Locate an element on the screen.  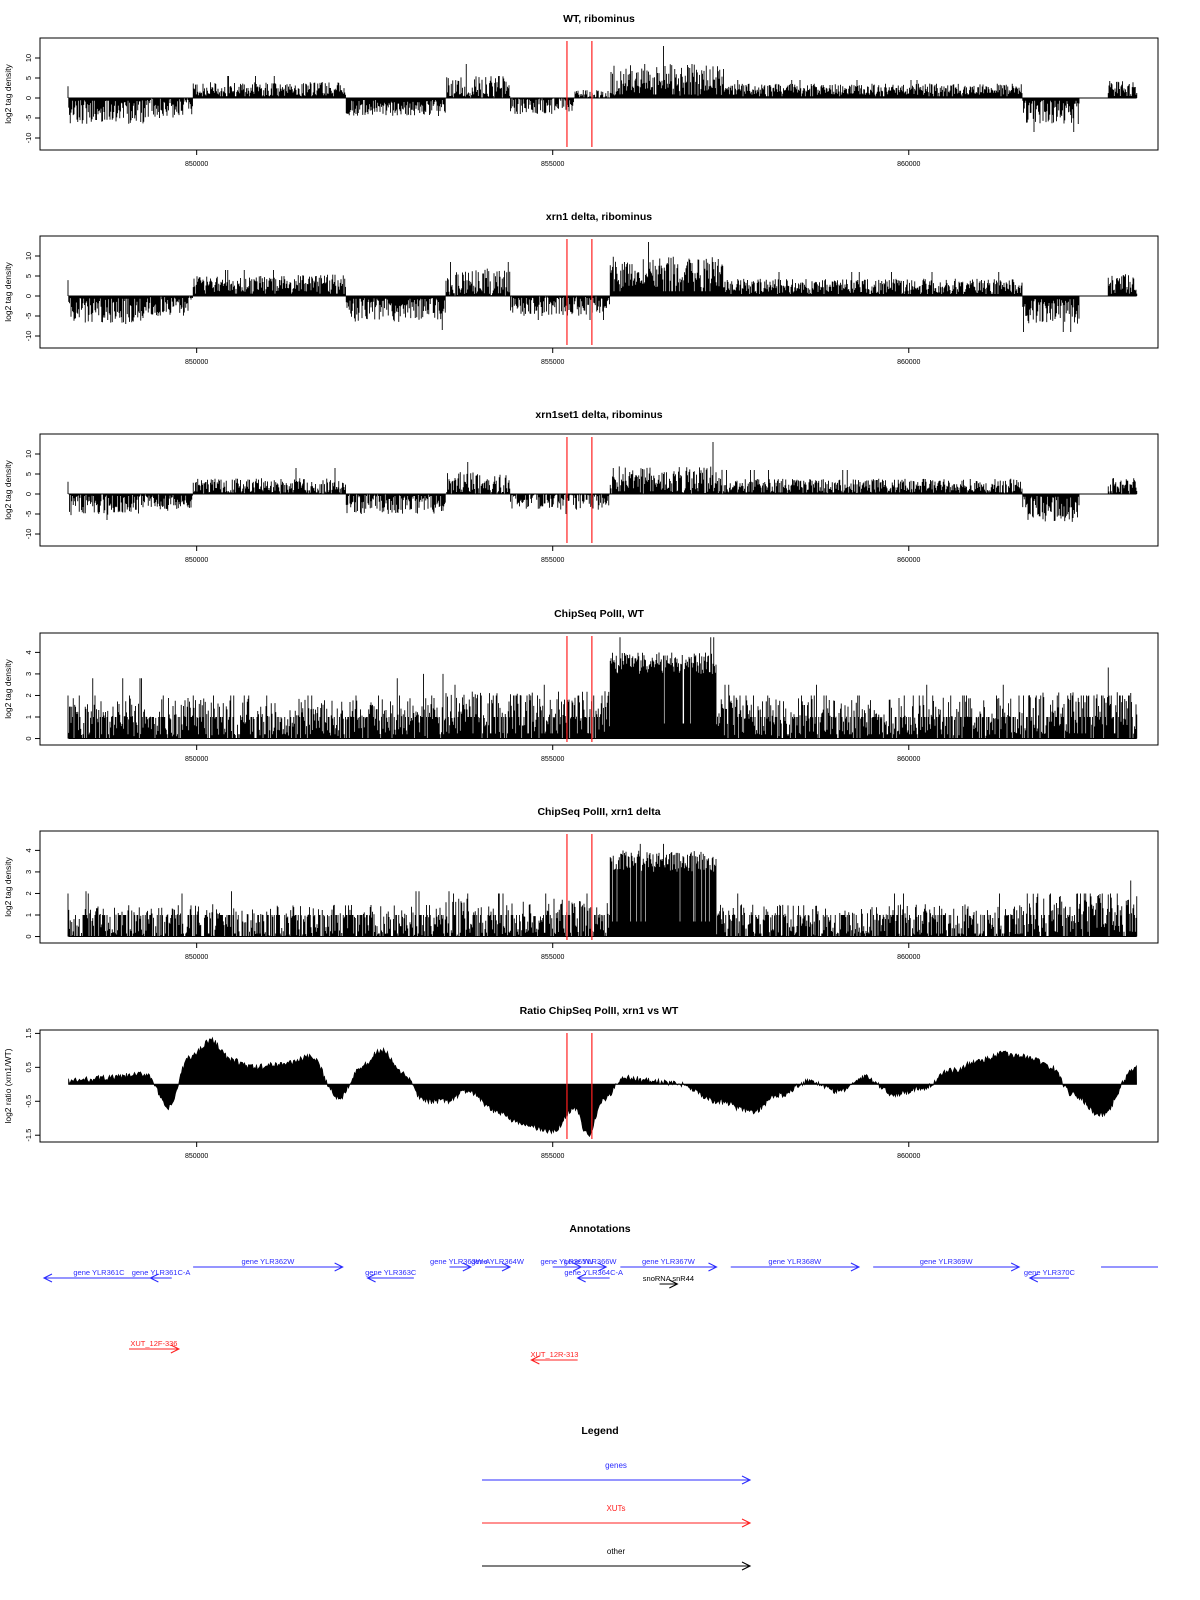
legend: Legend genes XUTs other is located at coordinates (617, 1498).